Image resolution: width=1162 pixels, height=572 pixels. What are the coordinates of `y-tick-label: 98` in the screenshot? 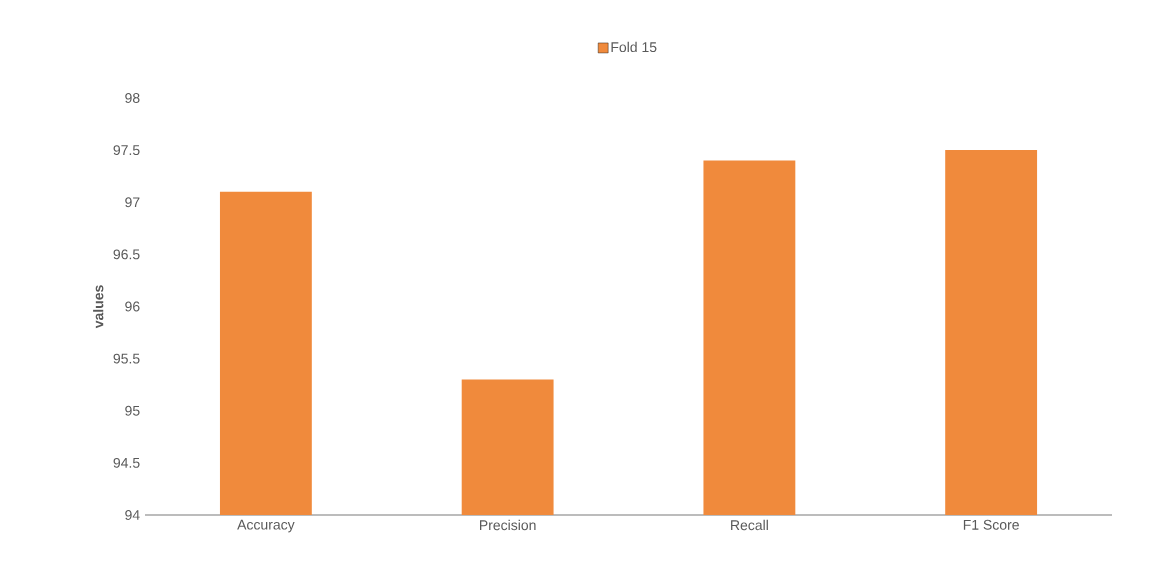 It's located at (132, 98).